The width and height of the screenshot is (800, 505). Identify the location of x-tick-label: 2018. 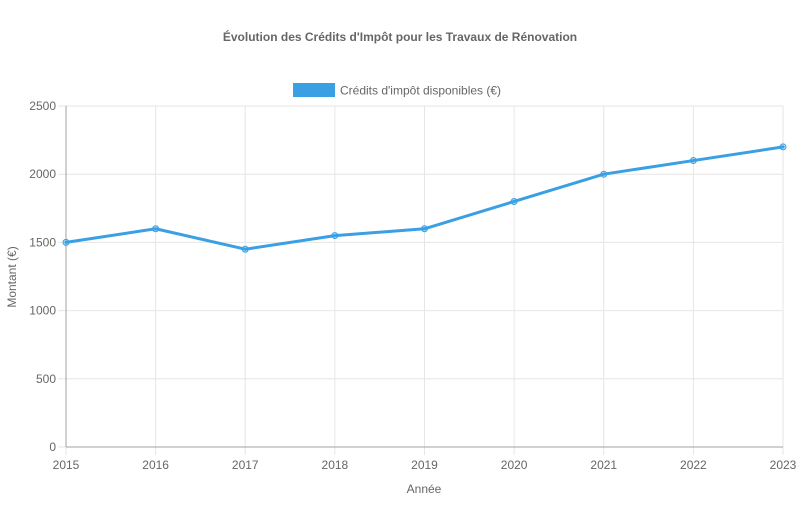
(335, 465).